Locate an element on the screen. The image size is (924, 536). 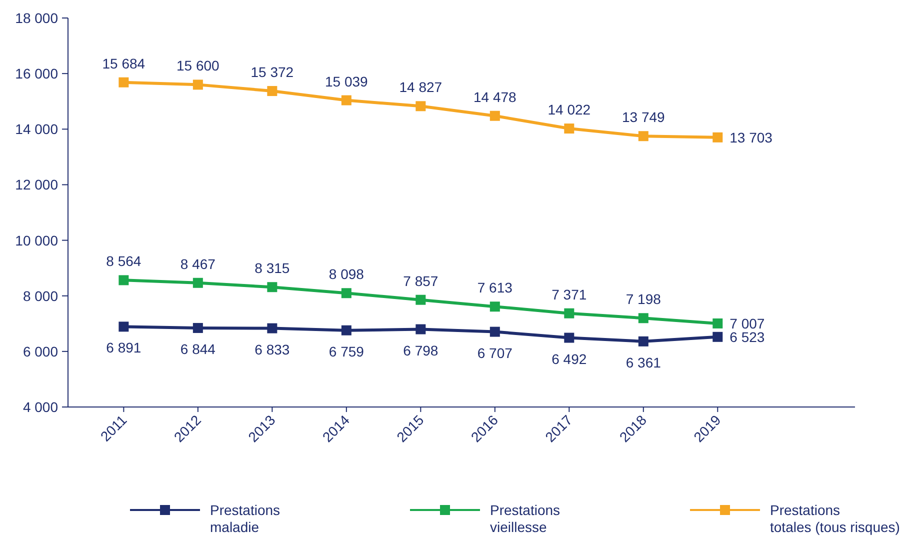
data-label: 6 759 is located at coordinates (346, 351).